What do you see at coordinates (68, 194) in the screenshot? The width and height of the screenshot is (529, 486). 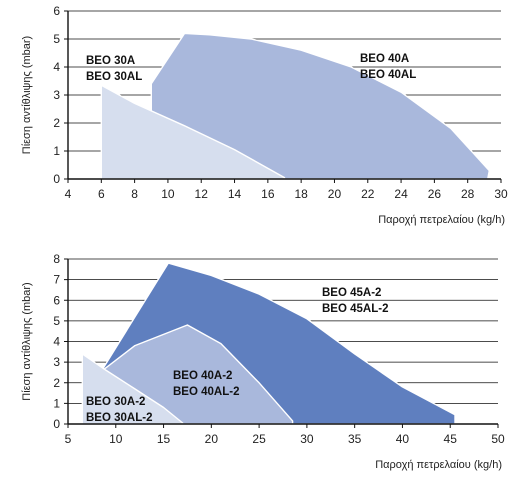 I see `x-tick-label: 4` at bounding box center [68, 194].